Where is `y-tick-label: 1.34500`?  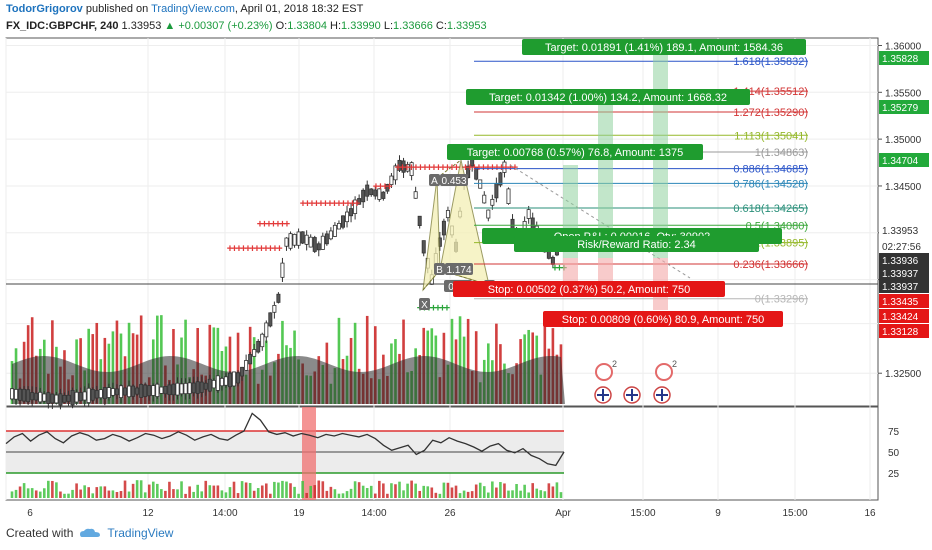
y-tick-label: 1.34500 is located at coordinates (903, 187).